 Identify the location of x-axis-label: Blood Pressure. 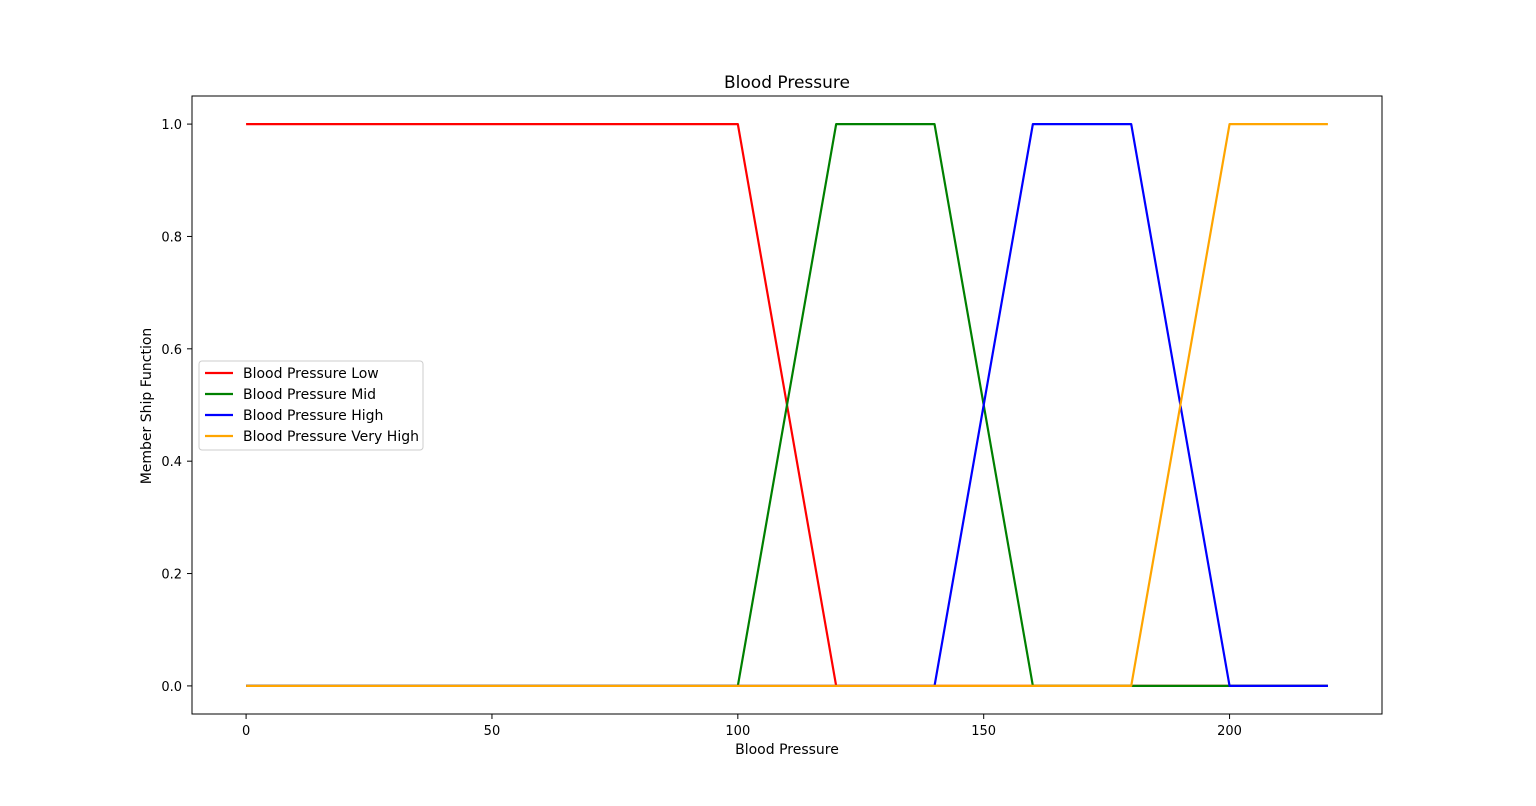
(787, 750).